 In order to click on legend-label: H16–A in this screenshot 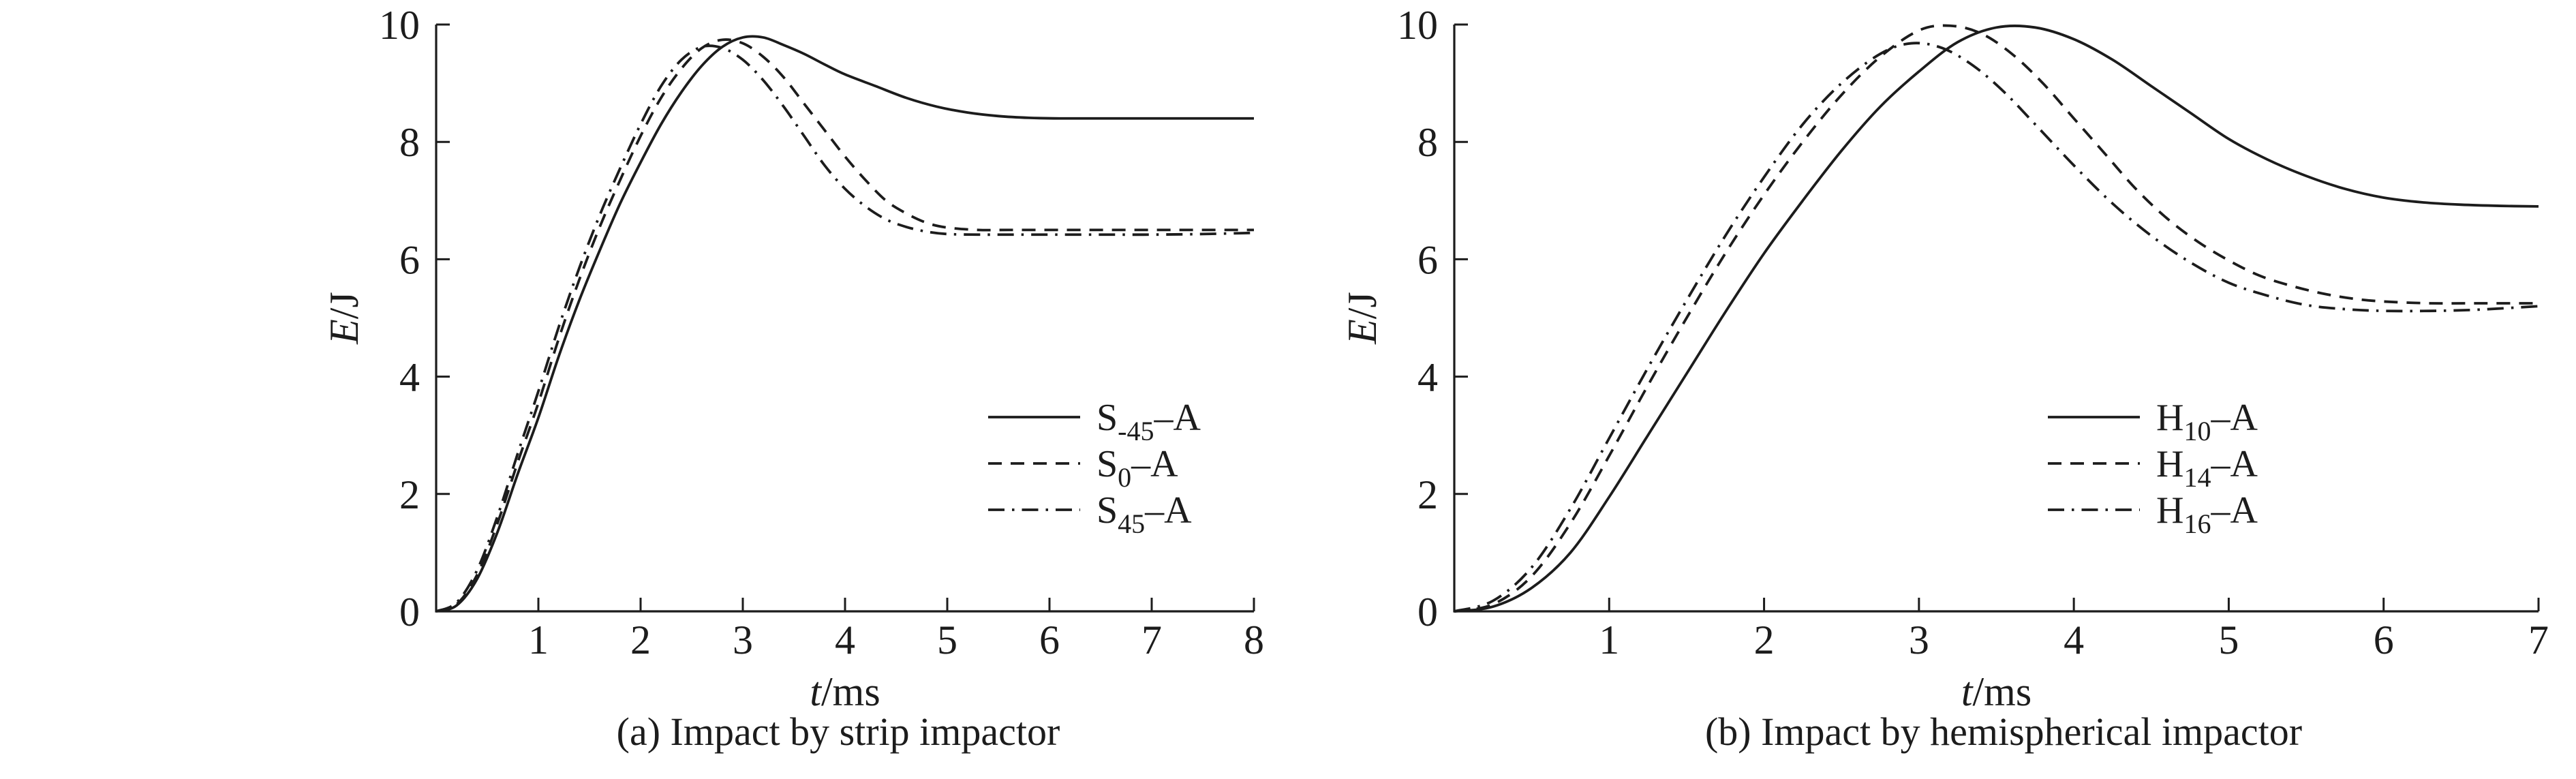, I will do `click(2207, 514)`.